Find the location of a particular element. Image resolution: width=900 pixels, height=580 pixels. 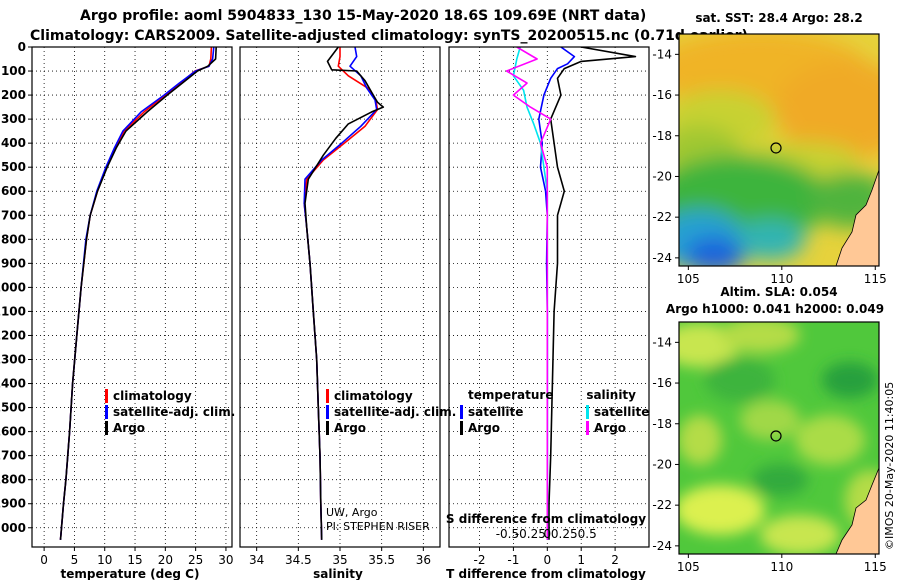

series-line-climatology is located at coordinates (136, 293).